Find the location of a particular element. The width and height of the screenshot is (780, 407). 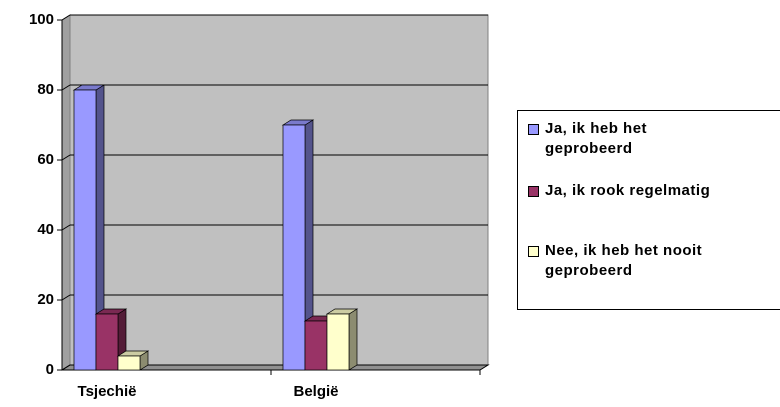

legend-item: Nee, ik heb het nooit geprobeerd is located at coordinates (621, 261).